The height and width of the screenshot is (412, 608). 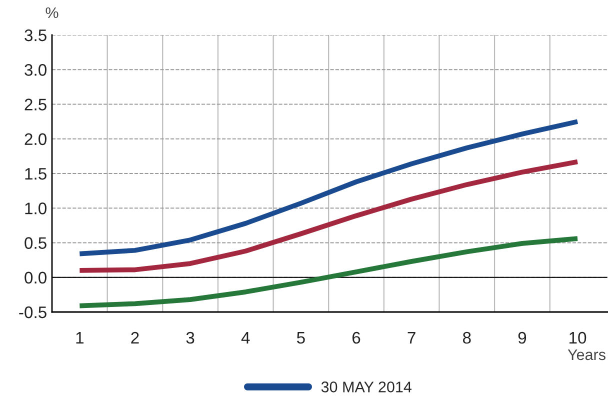 What do you see at coordinates (35, 174) in the screenshot?
I see `y-tick-label: 1.5` at bounding box center [35, 174].